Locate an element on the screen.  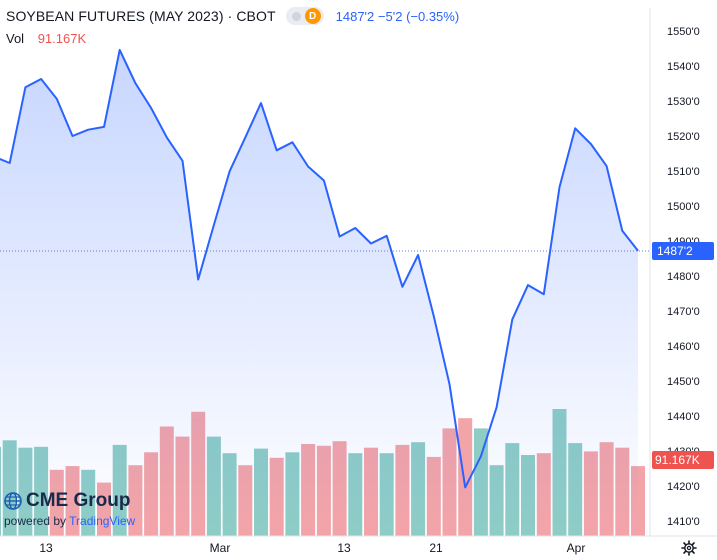
powered-by-text: powered by is located at coordinates (35, 521).